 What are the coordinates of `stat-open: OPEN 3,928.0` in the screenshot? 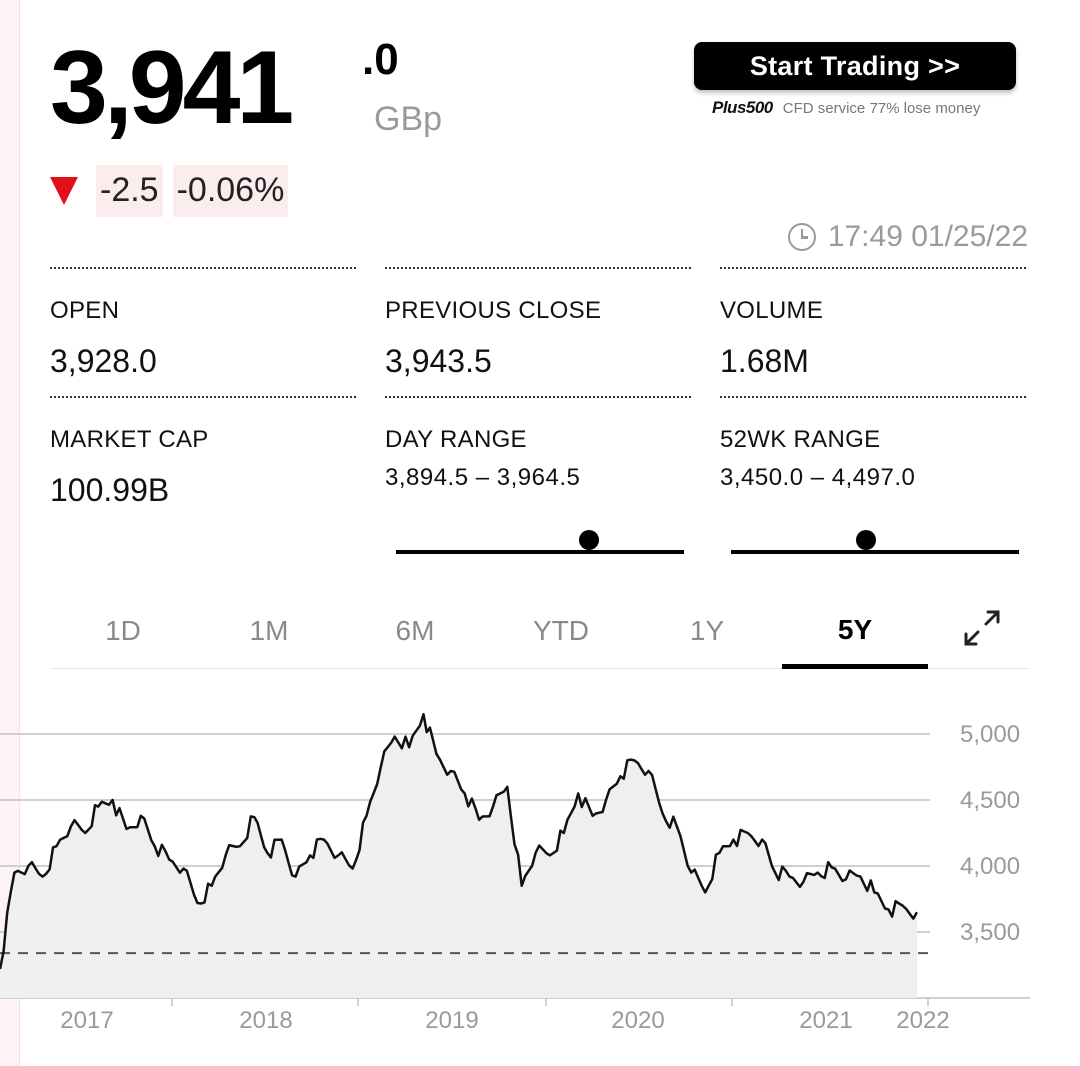 It's located at (203, 323).